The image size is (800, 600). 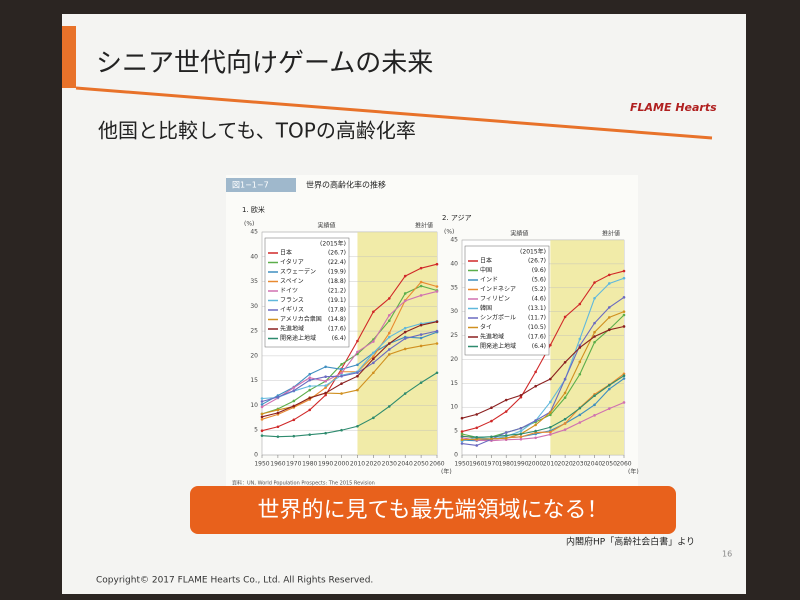 I want to click on legend-name: インド, so click(x=489, y=280).